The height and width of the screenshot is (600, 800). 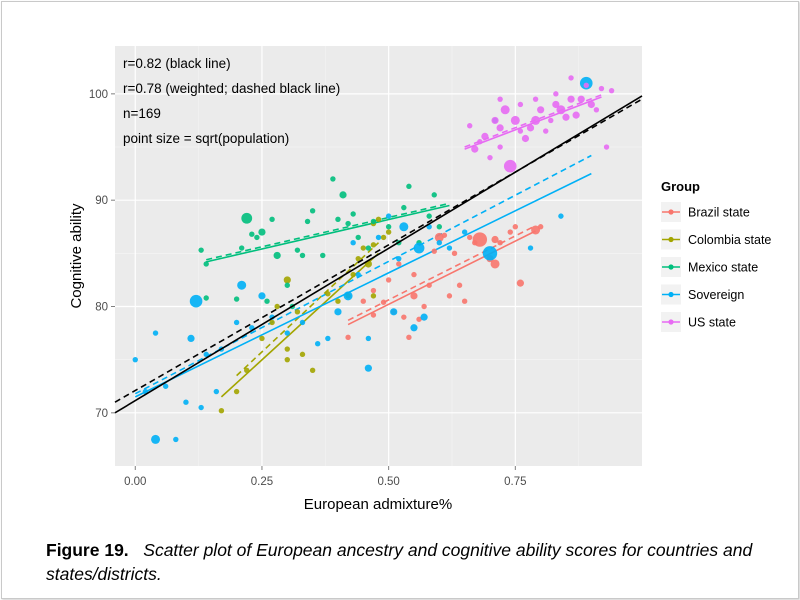 I want to click on y-tick-label: 80, so click(x=101, y=308).